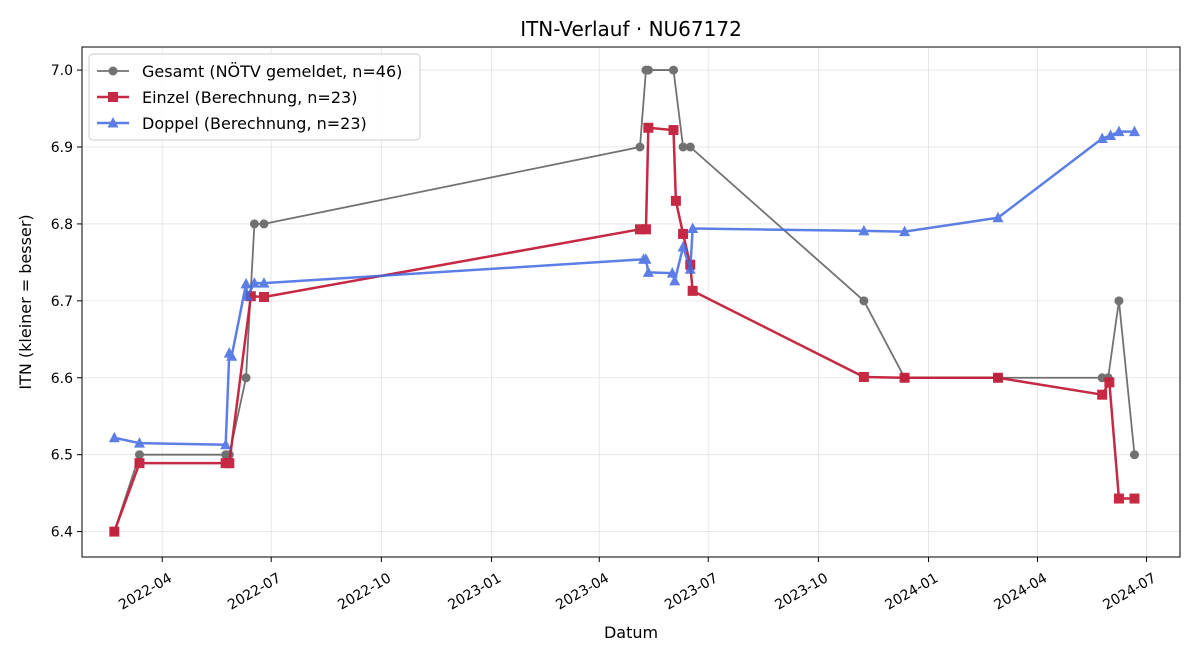 The image size is (1200, 660). I want to click on x-axis-label: Datum, so click(631, 632).